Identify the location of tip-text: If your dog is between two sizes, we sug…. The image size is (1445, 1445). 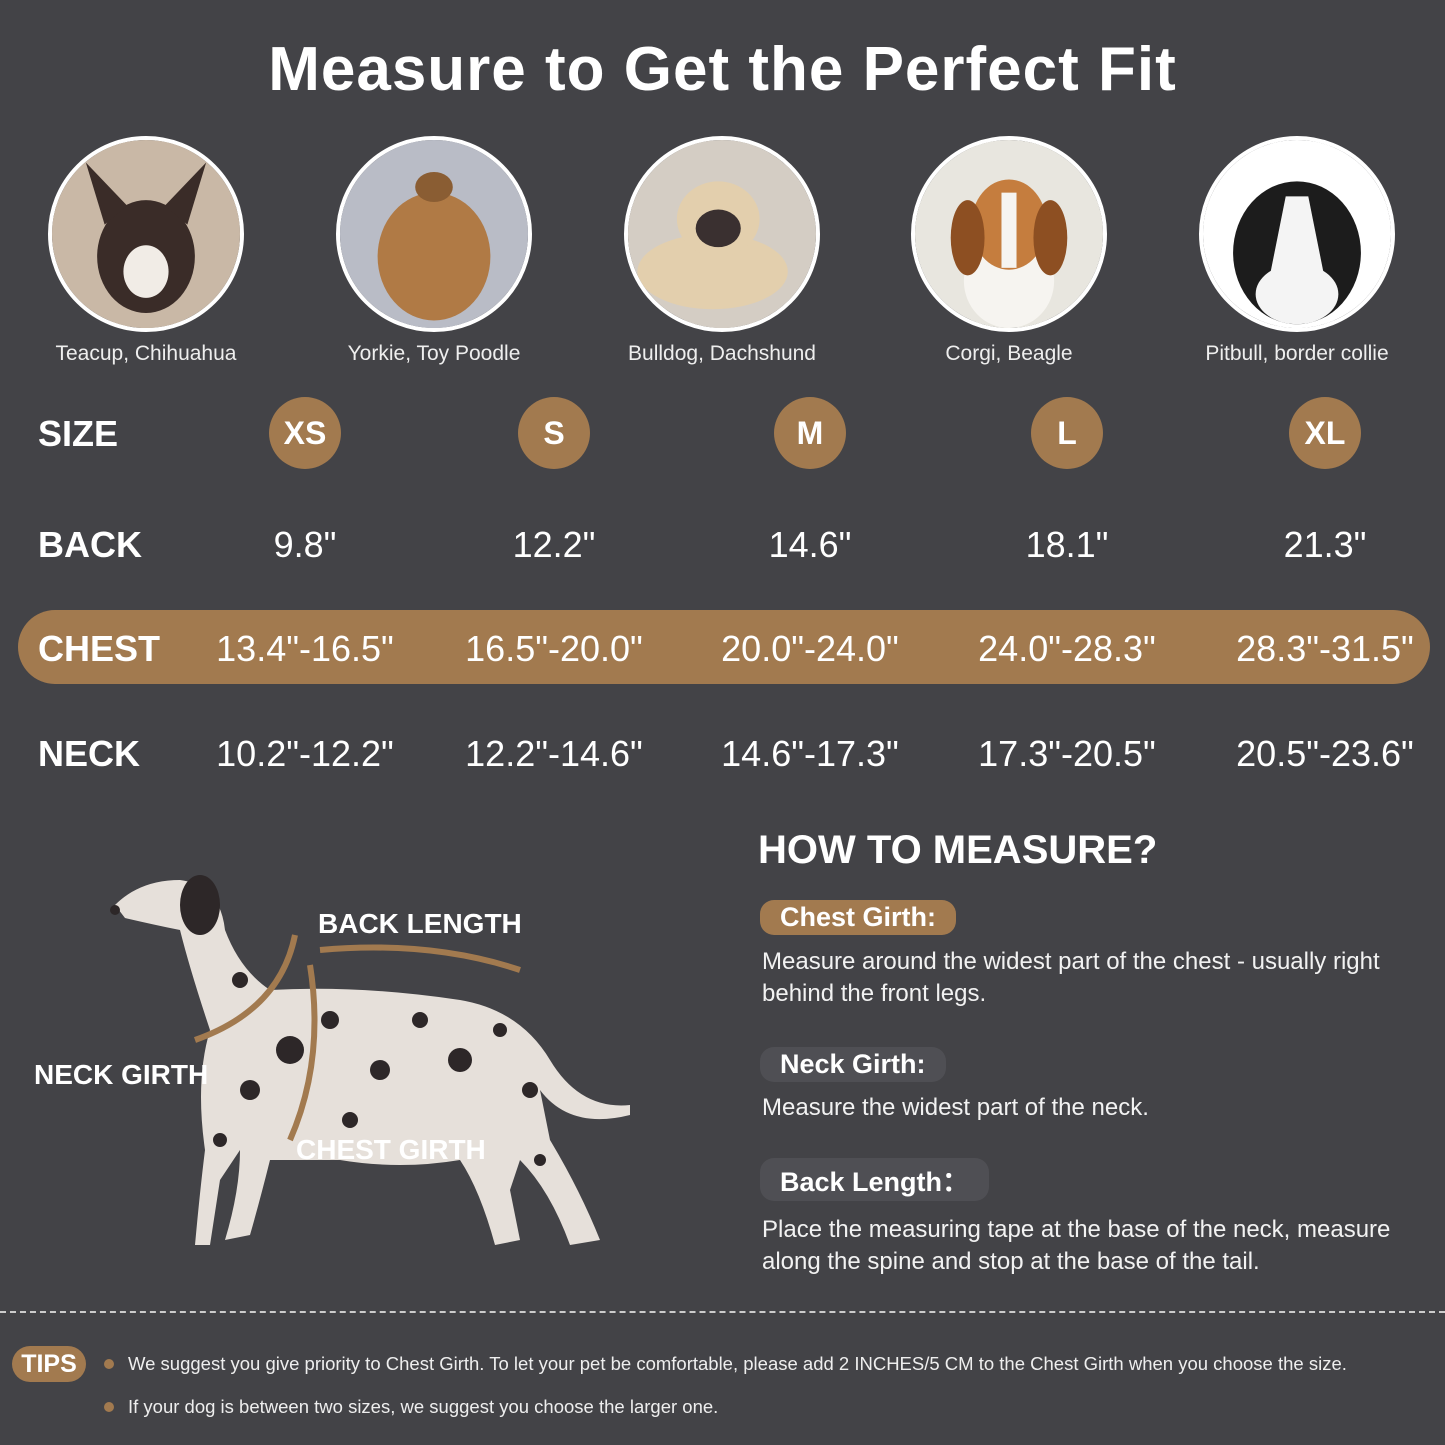
(423, 1406).